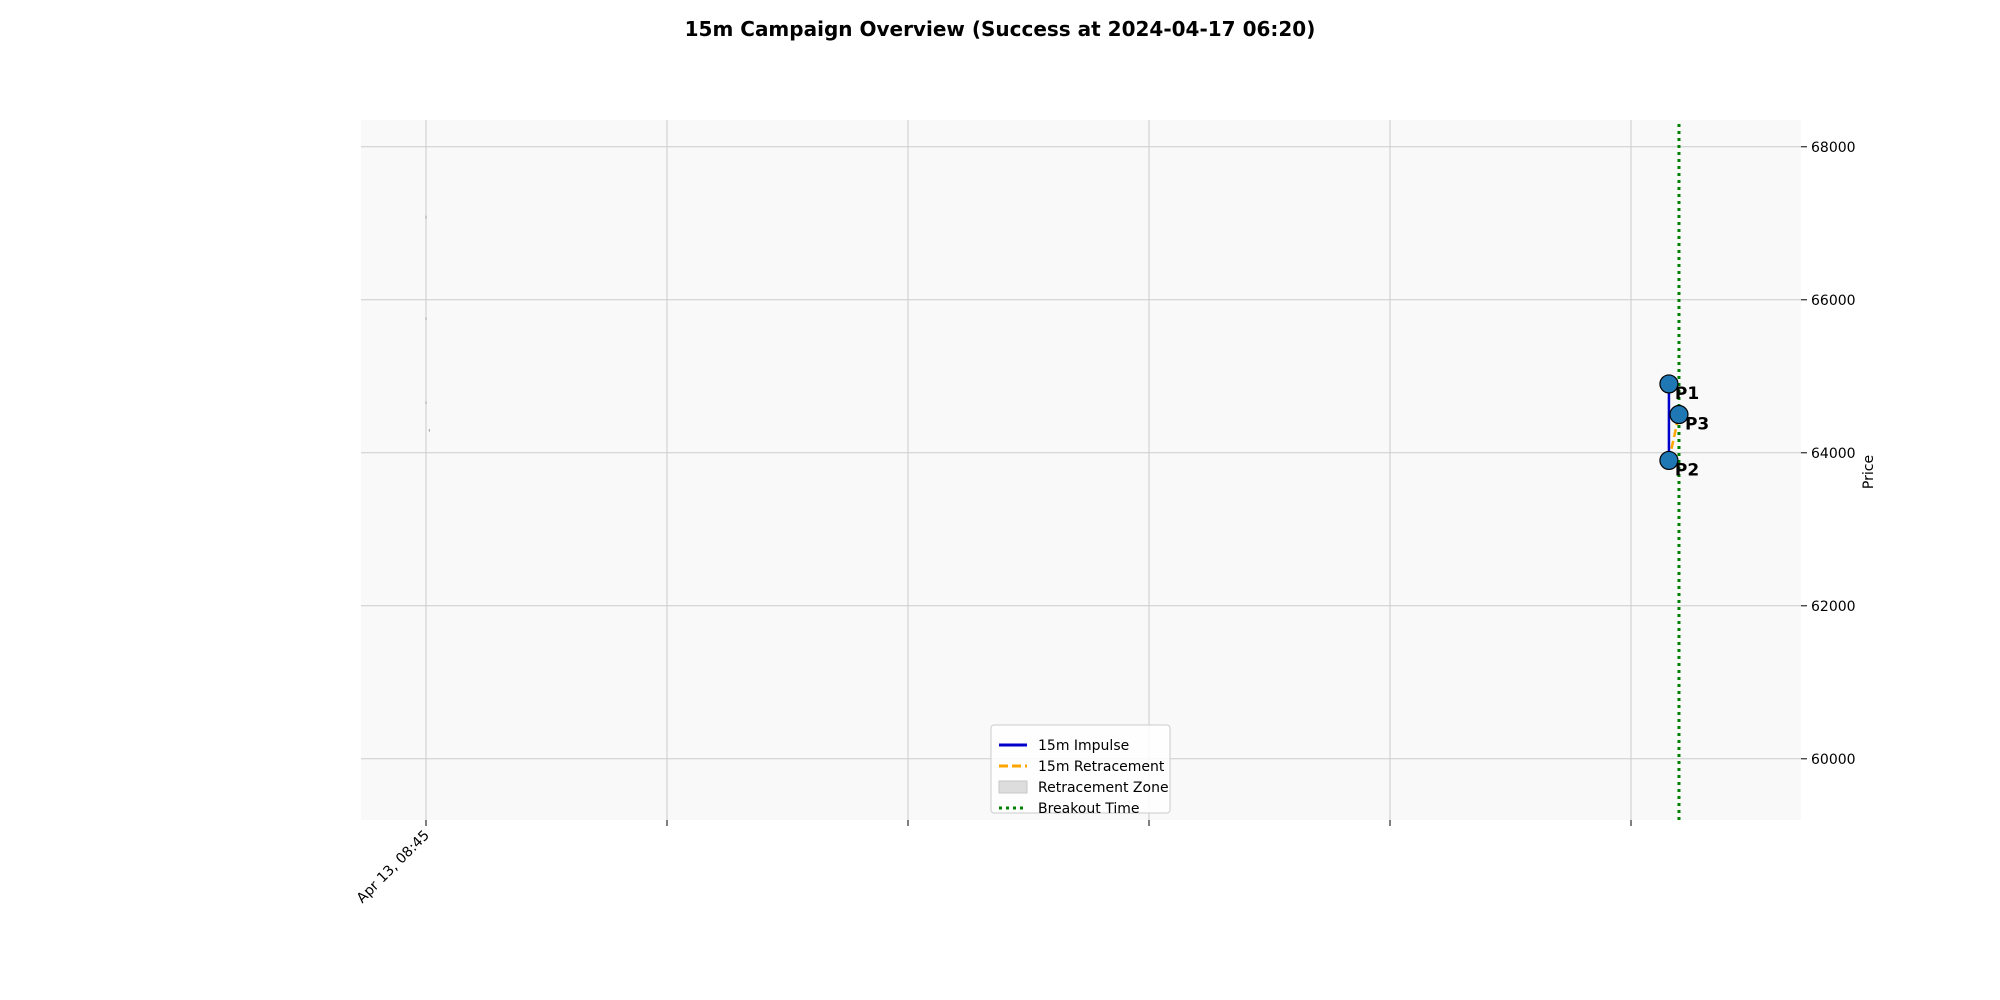  Describe the element at coordinates (1101, 767) in the screenshot. I see `legend-label: 15m Retracement` at that location.